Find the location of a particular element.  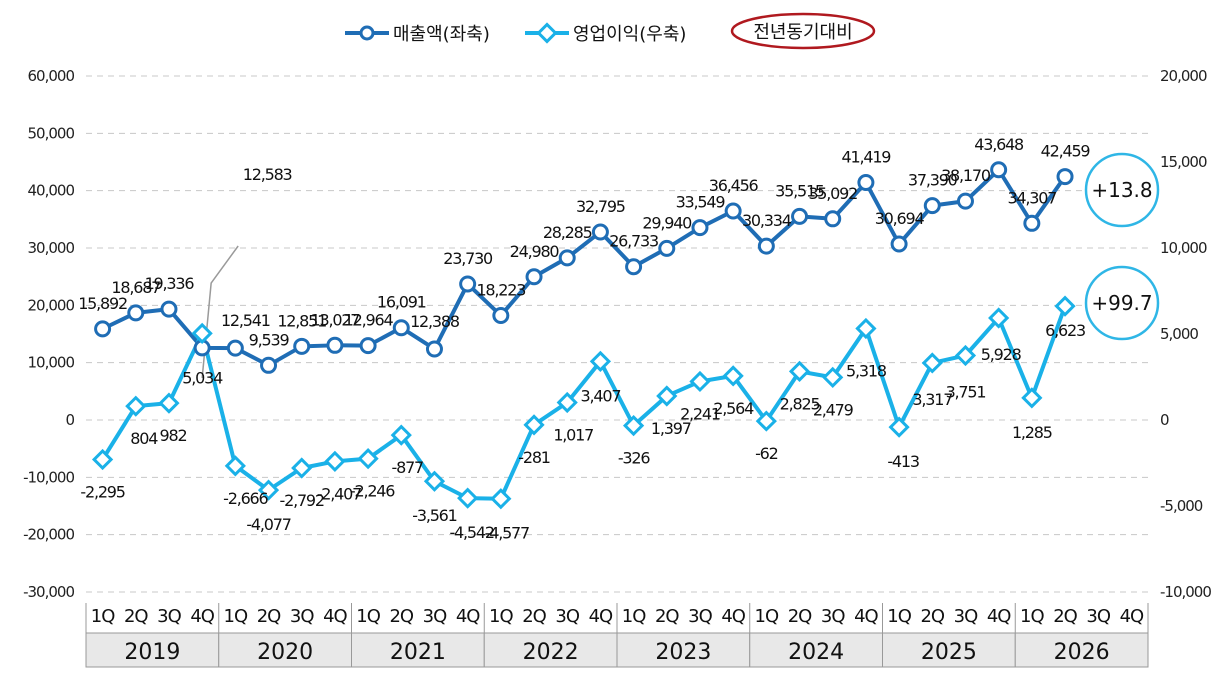

y-right-tick-label: -10,000 is located at coordinates (1185, 592).